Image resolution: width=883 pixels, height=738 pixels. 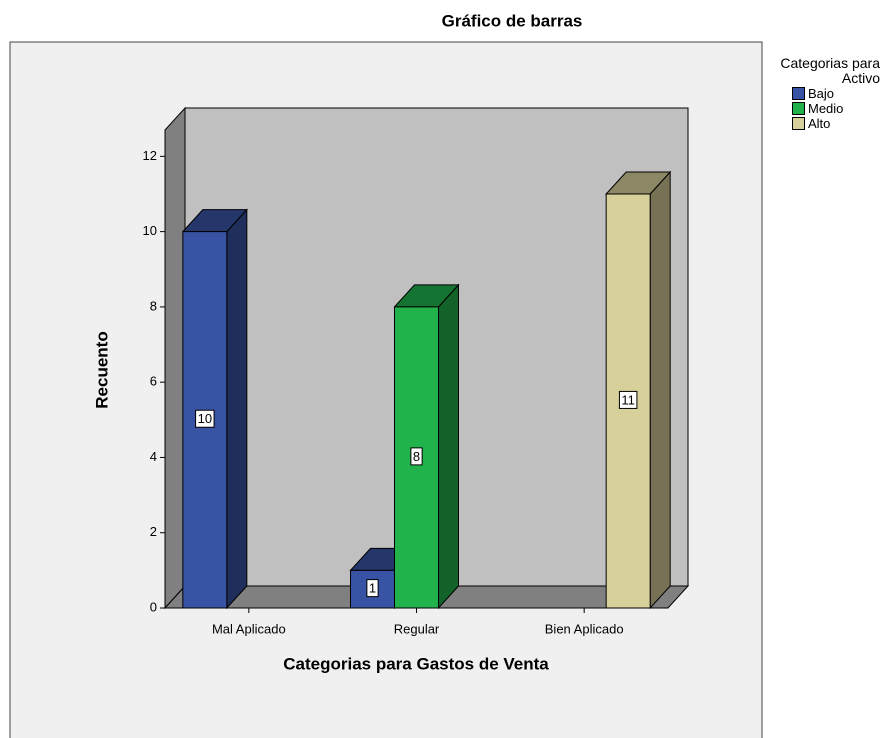 What do you see at coordinates (819, 123) in the screenshot?
I see `legend-label: Alto` at bounding box center [819, 123].